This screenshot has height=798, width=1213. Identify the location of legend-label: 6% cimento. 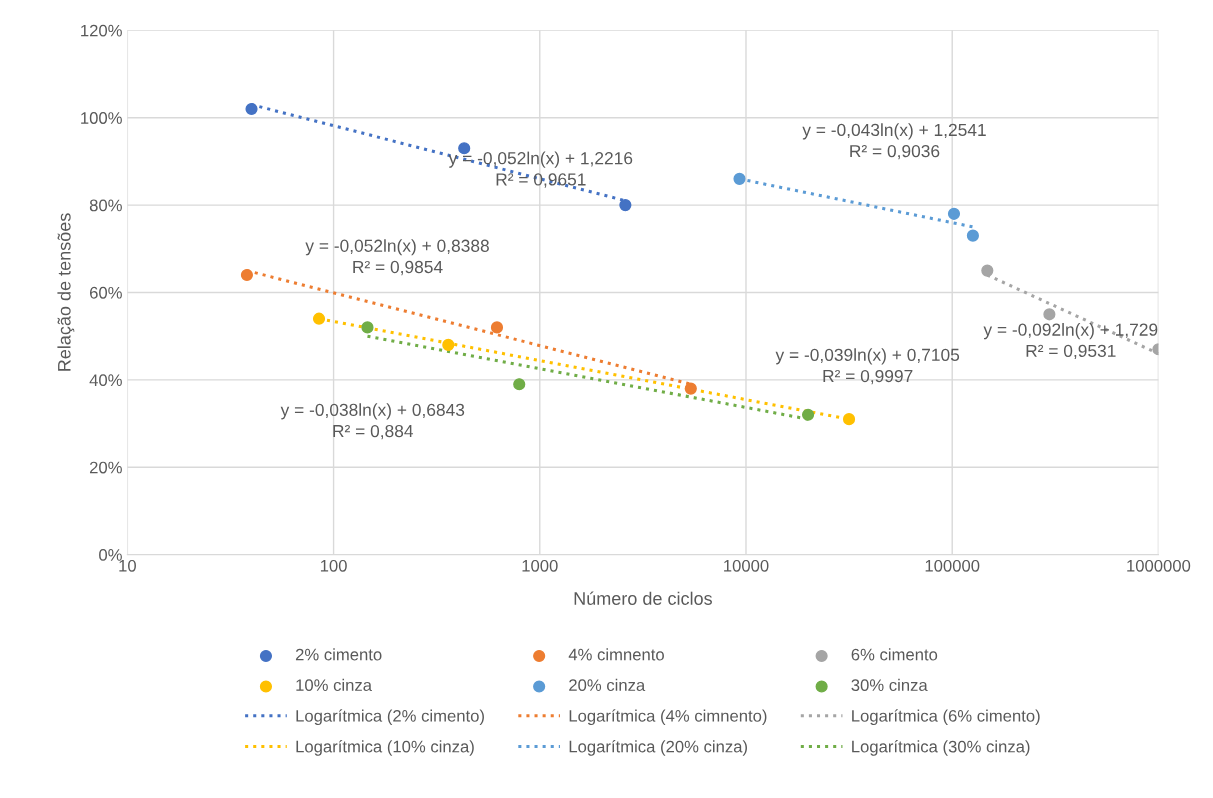
(894, 654).